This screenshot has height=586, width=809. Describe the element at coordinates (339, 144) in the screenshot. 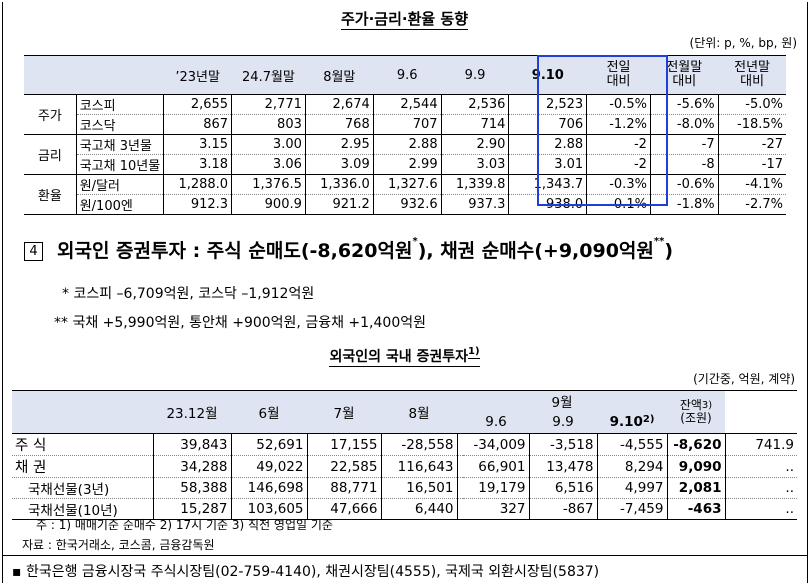

I see `table-cell: 2.95` at that location.